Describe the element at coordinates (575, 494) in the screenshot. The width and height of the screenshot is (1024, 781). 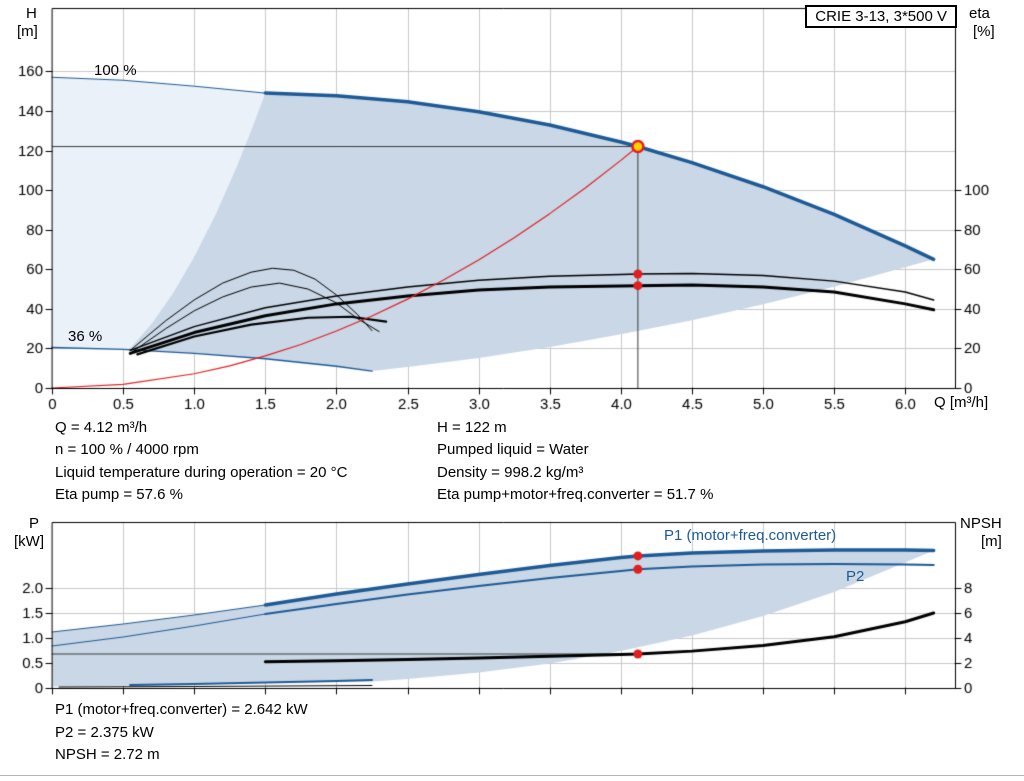
I see `eta-total-label: Eta pump+motor+freq.converter = 51.7 %` at that location.